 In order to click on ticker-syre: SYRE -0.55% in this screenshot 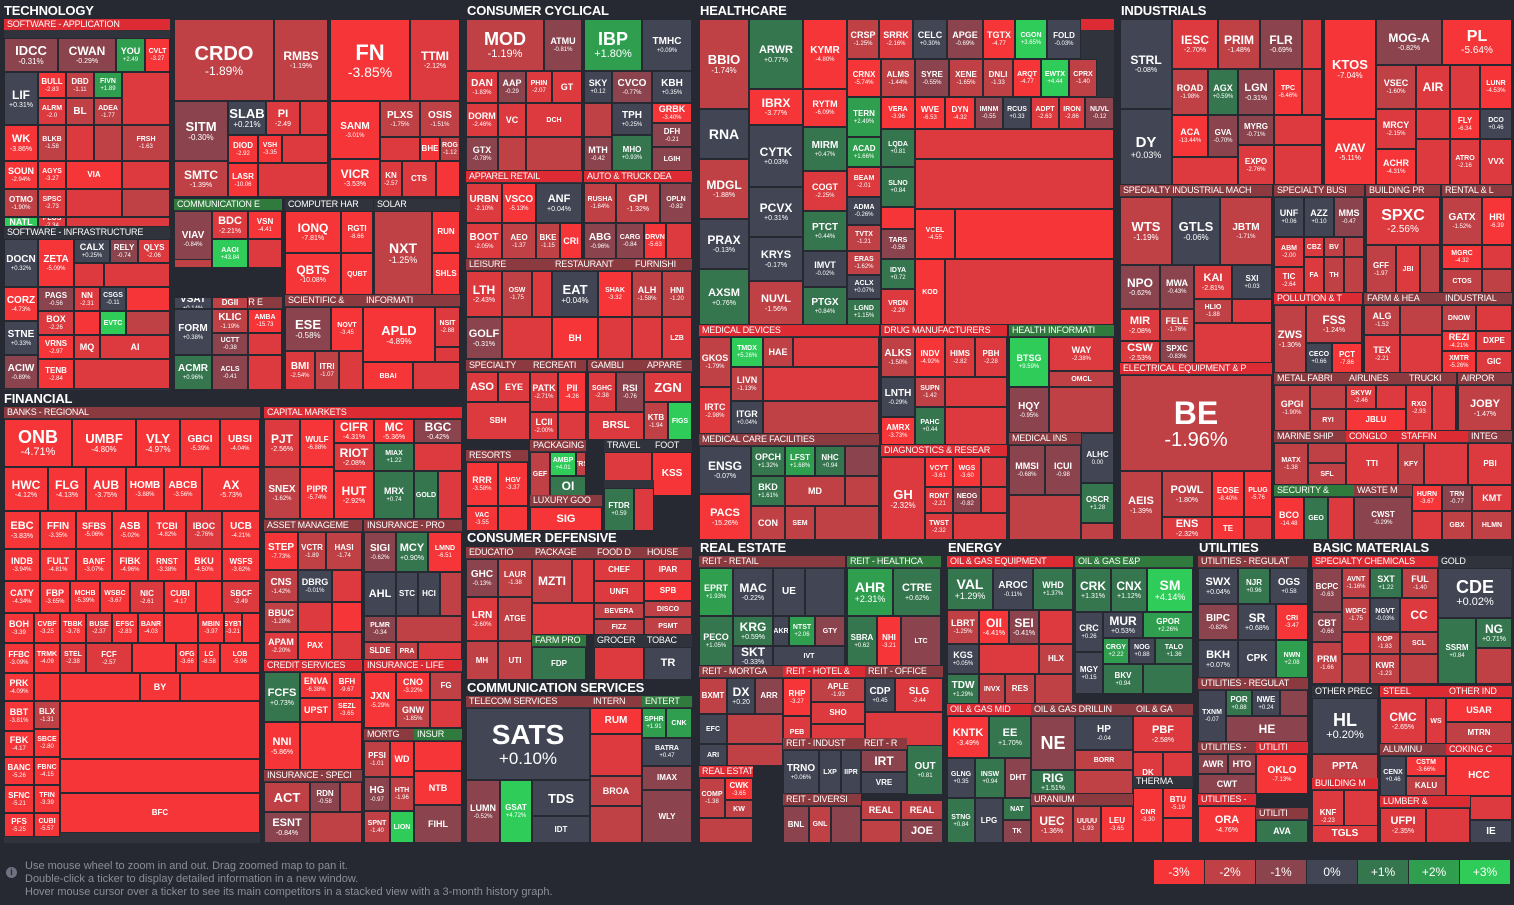, I will do `click(932, 78)`.